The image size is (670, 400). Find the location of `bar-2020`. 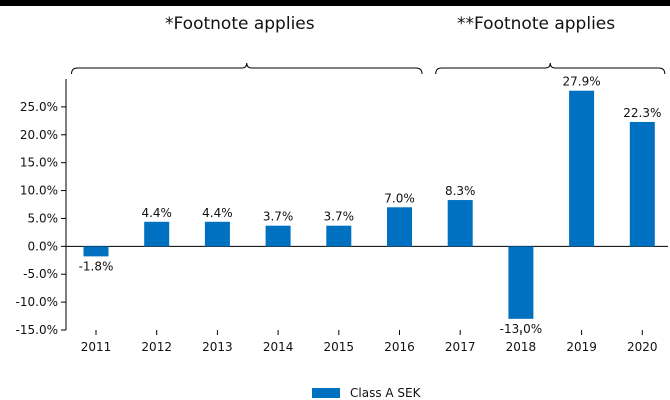

bar-2020 is located at coordinates (642, 184).